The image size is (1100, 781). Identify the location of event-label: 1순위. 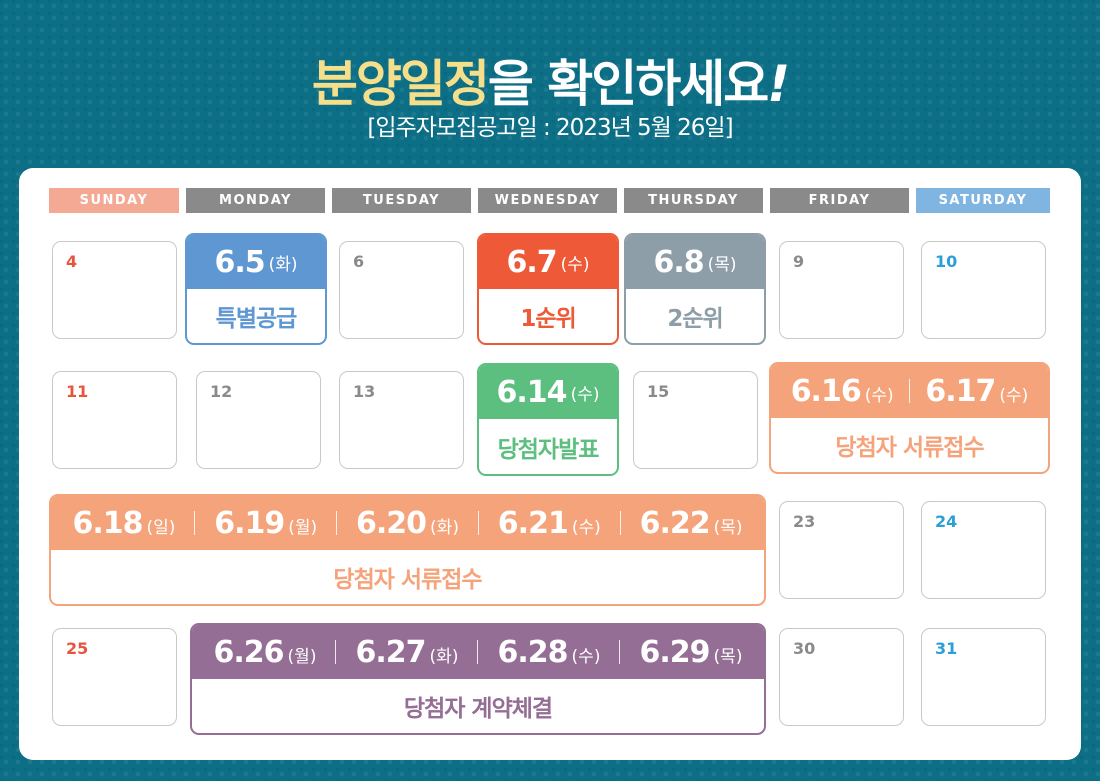
(548, 319).